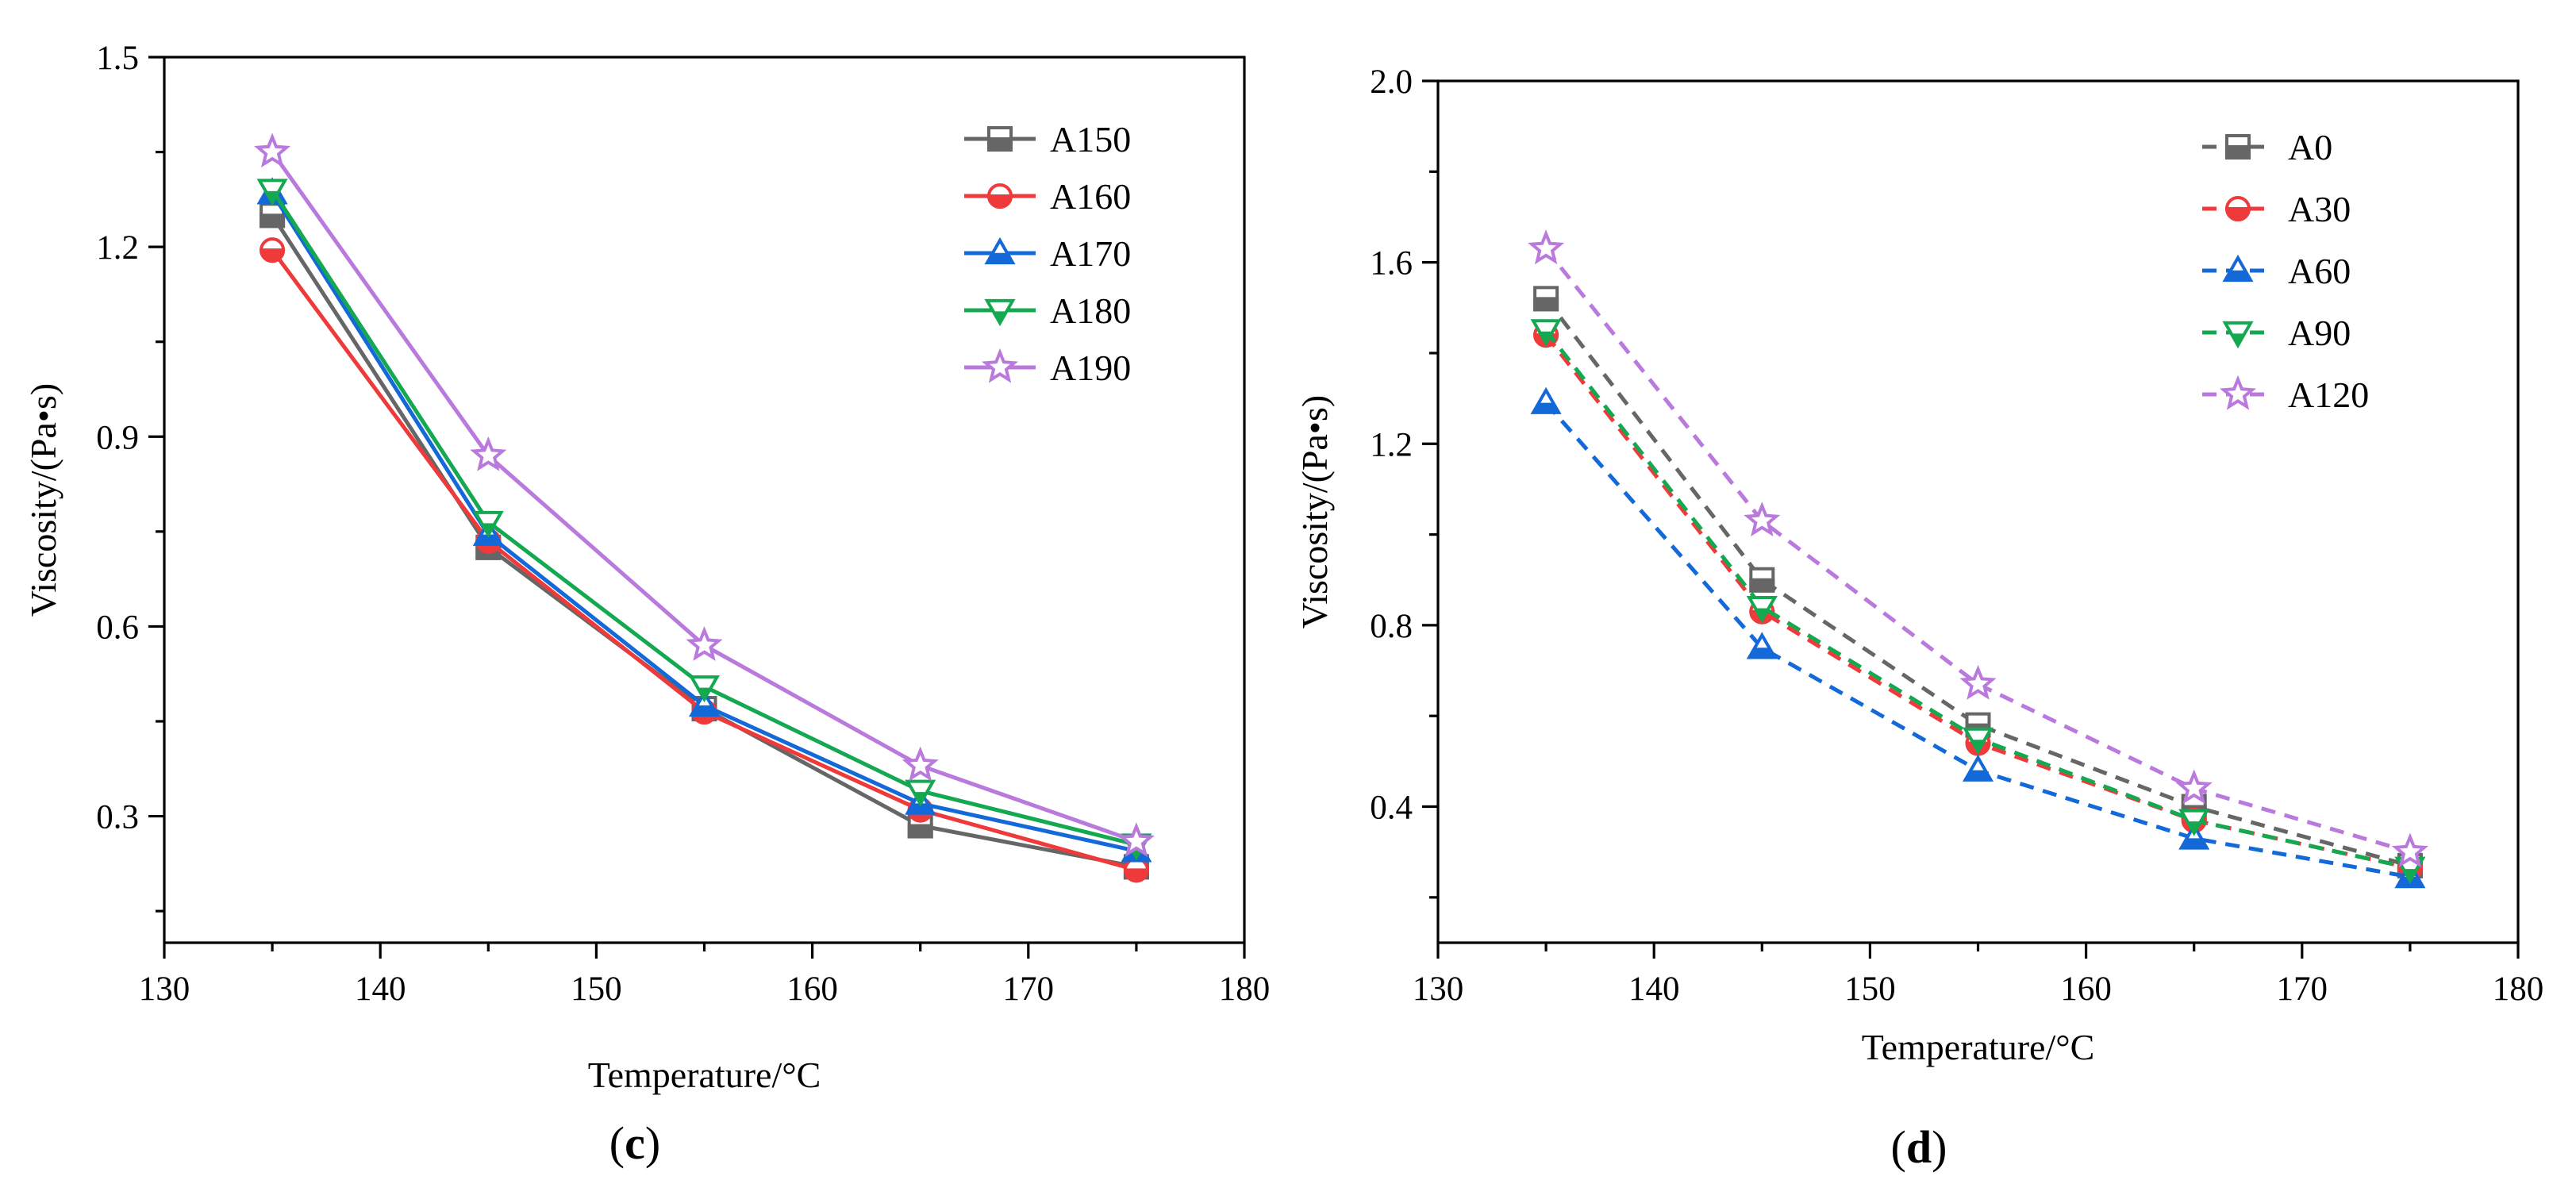 This screenshot has width=2576, height=1203. What do you see at coordinates (2276, 271) in the screenshot?
I see `legend-item: A60` at bounding box center [2276, 271].